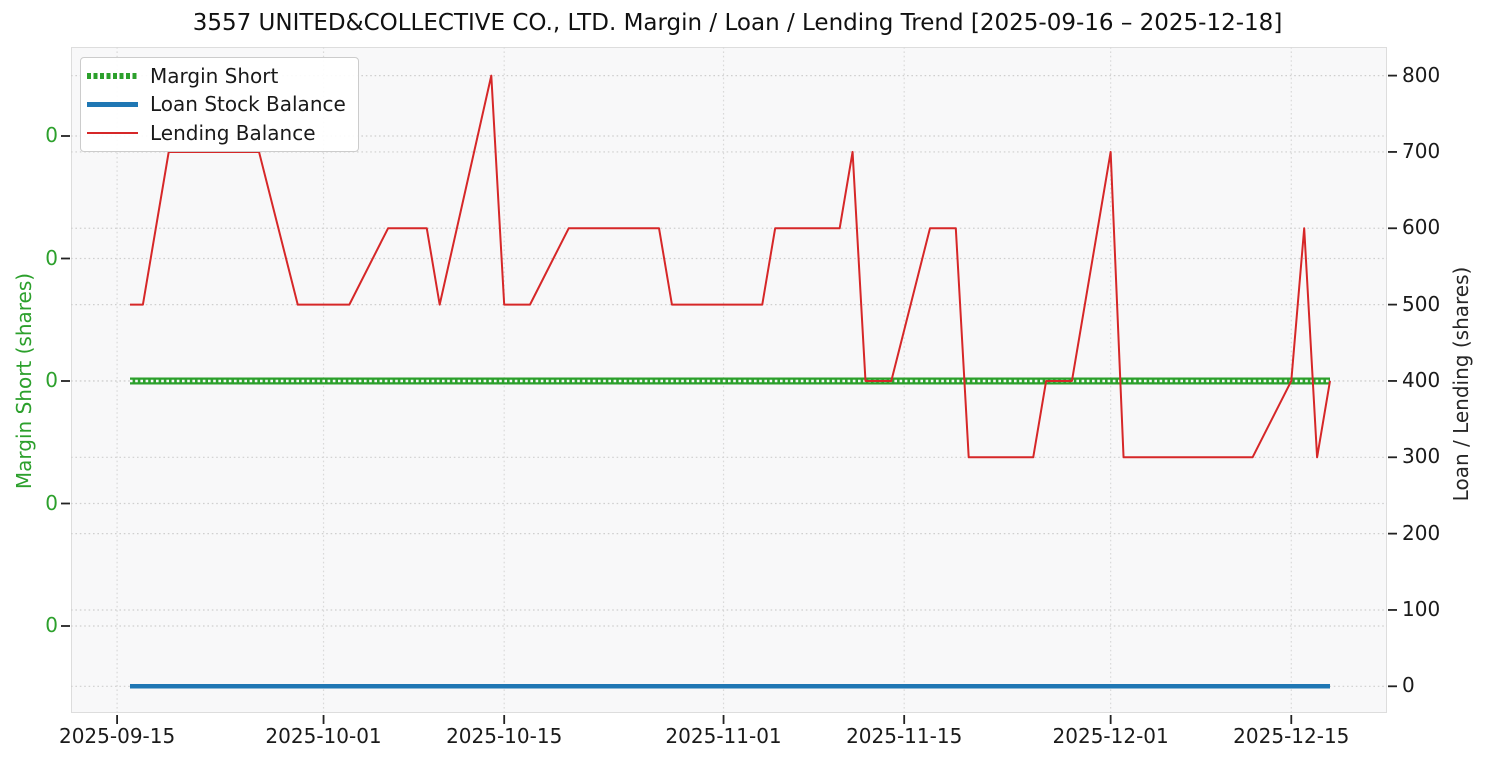 The height and width of the screenshot is (765, 1485). Describe the element at coordinates (1110, 736) in the screenshot. I see `x-tick-label: 2025-12-01` at that location.